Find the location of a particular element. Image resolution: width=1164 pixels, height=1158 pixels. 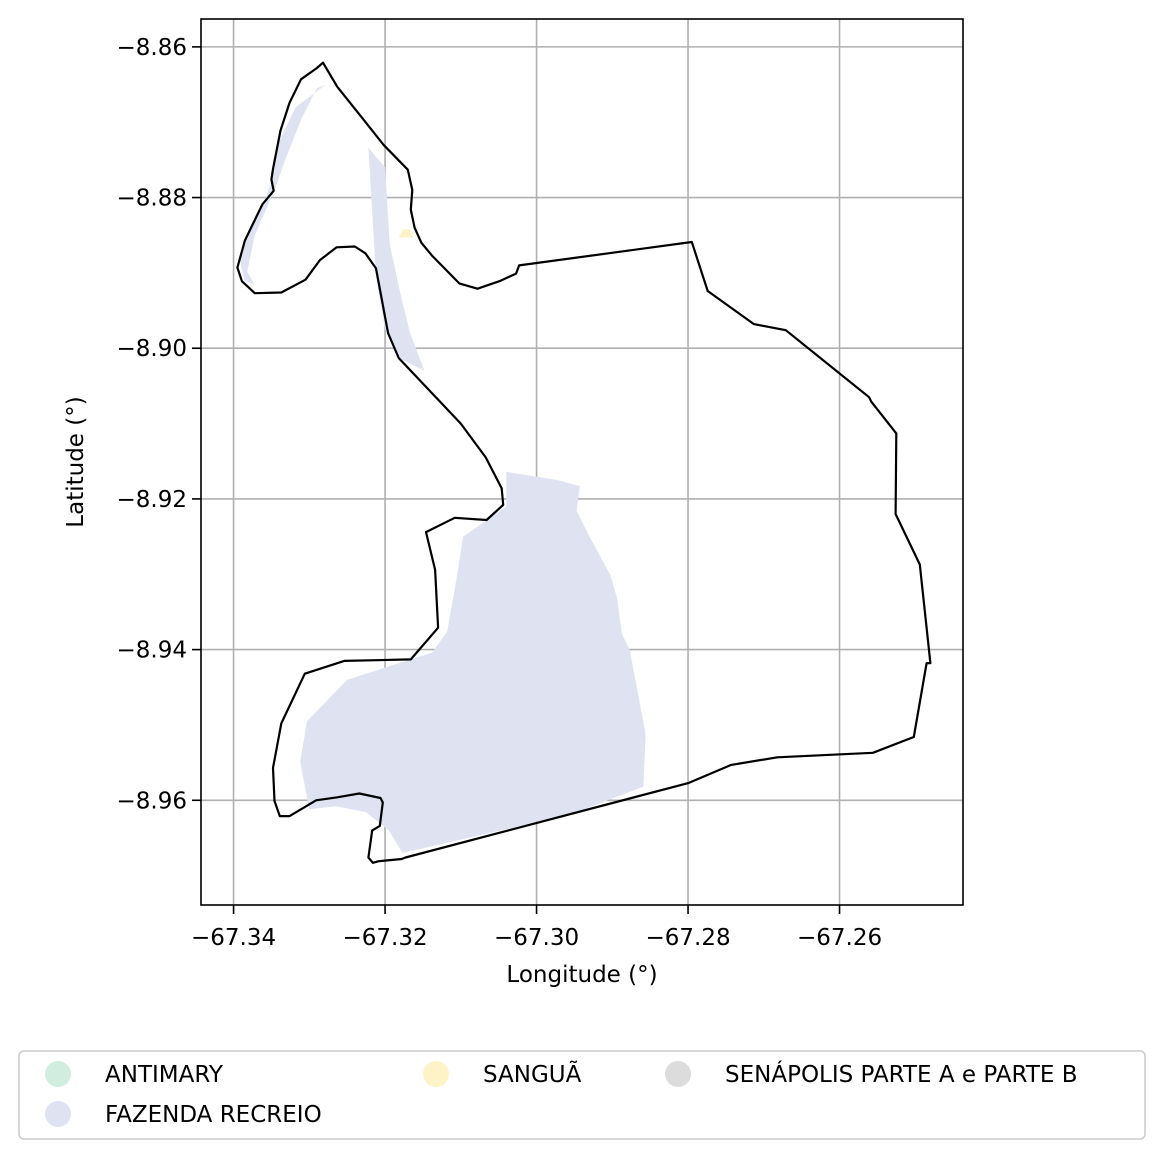

sangua-area is located at coordinates (406, 233).